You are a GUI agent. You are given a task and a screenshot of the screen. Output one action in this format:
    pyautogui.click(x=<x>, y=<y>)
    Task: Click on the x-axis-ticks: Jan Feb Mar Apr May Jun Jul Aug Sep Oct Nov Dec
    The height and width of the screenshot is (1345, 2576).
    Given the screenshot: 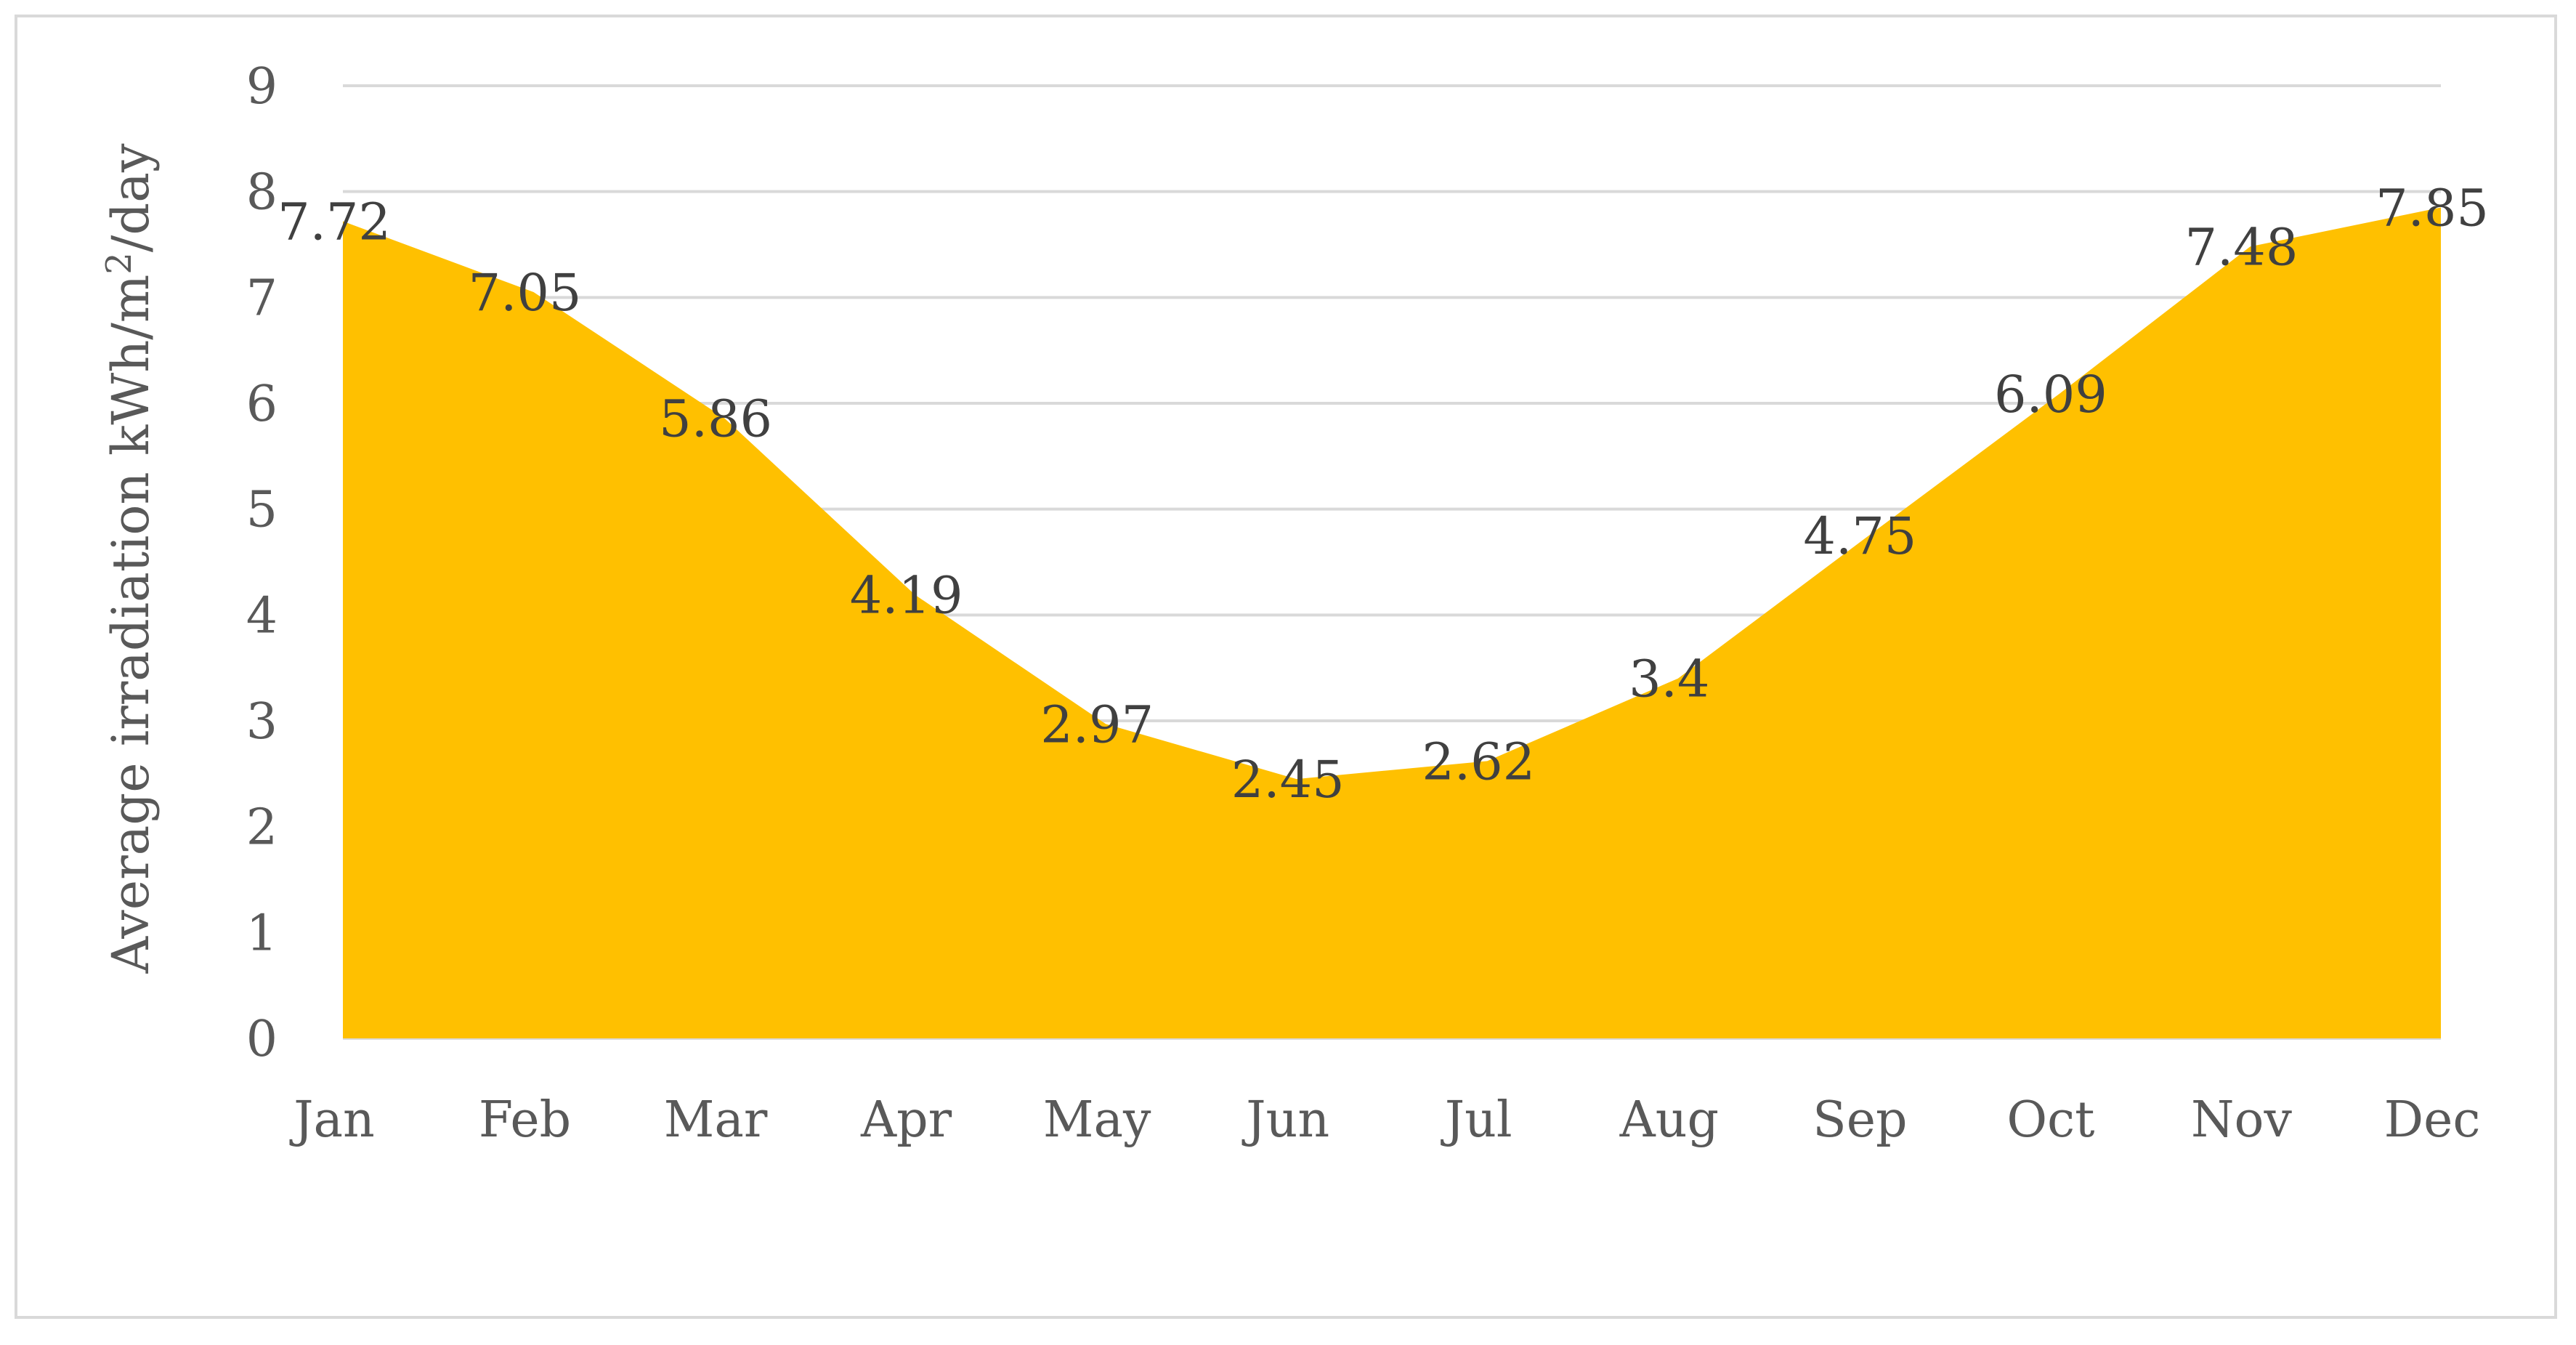 What is the action you would take?
    pyautogui.click(x=1384, y=1120)
    